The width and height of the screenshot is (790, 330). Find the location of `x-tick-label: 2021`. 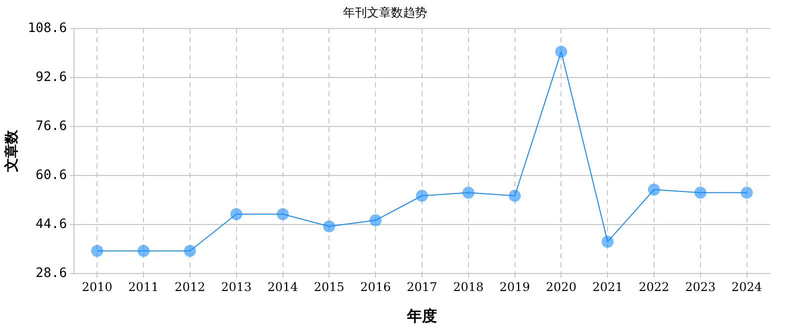

x-tick-label: 2021 is located at coordinates (607, 287).